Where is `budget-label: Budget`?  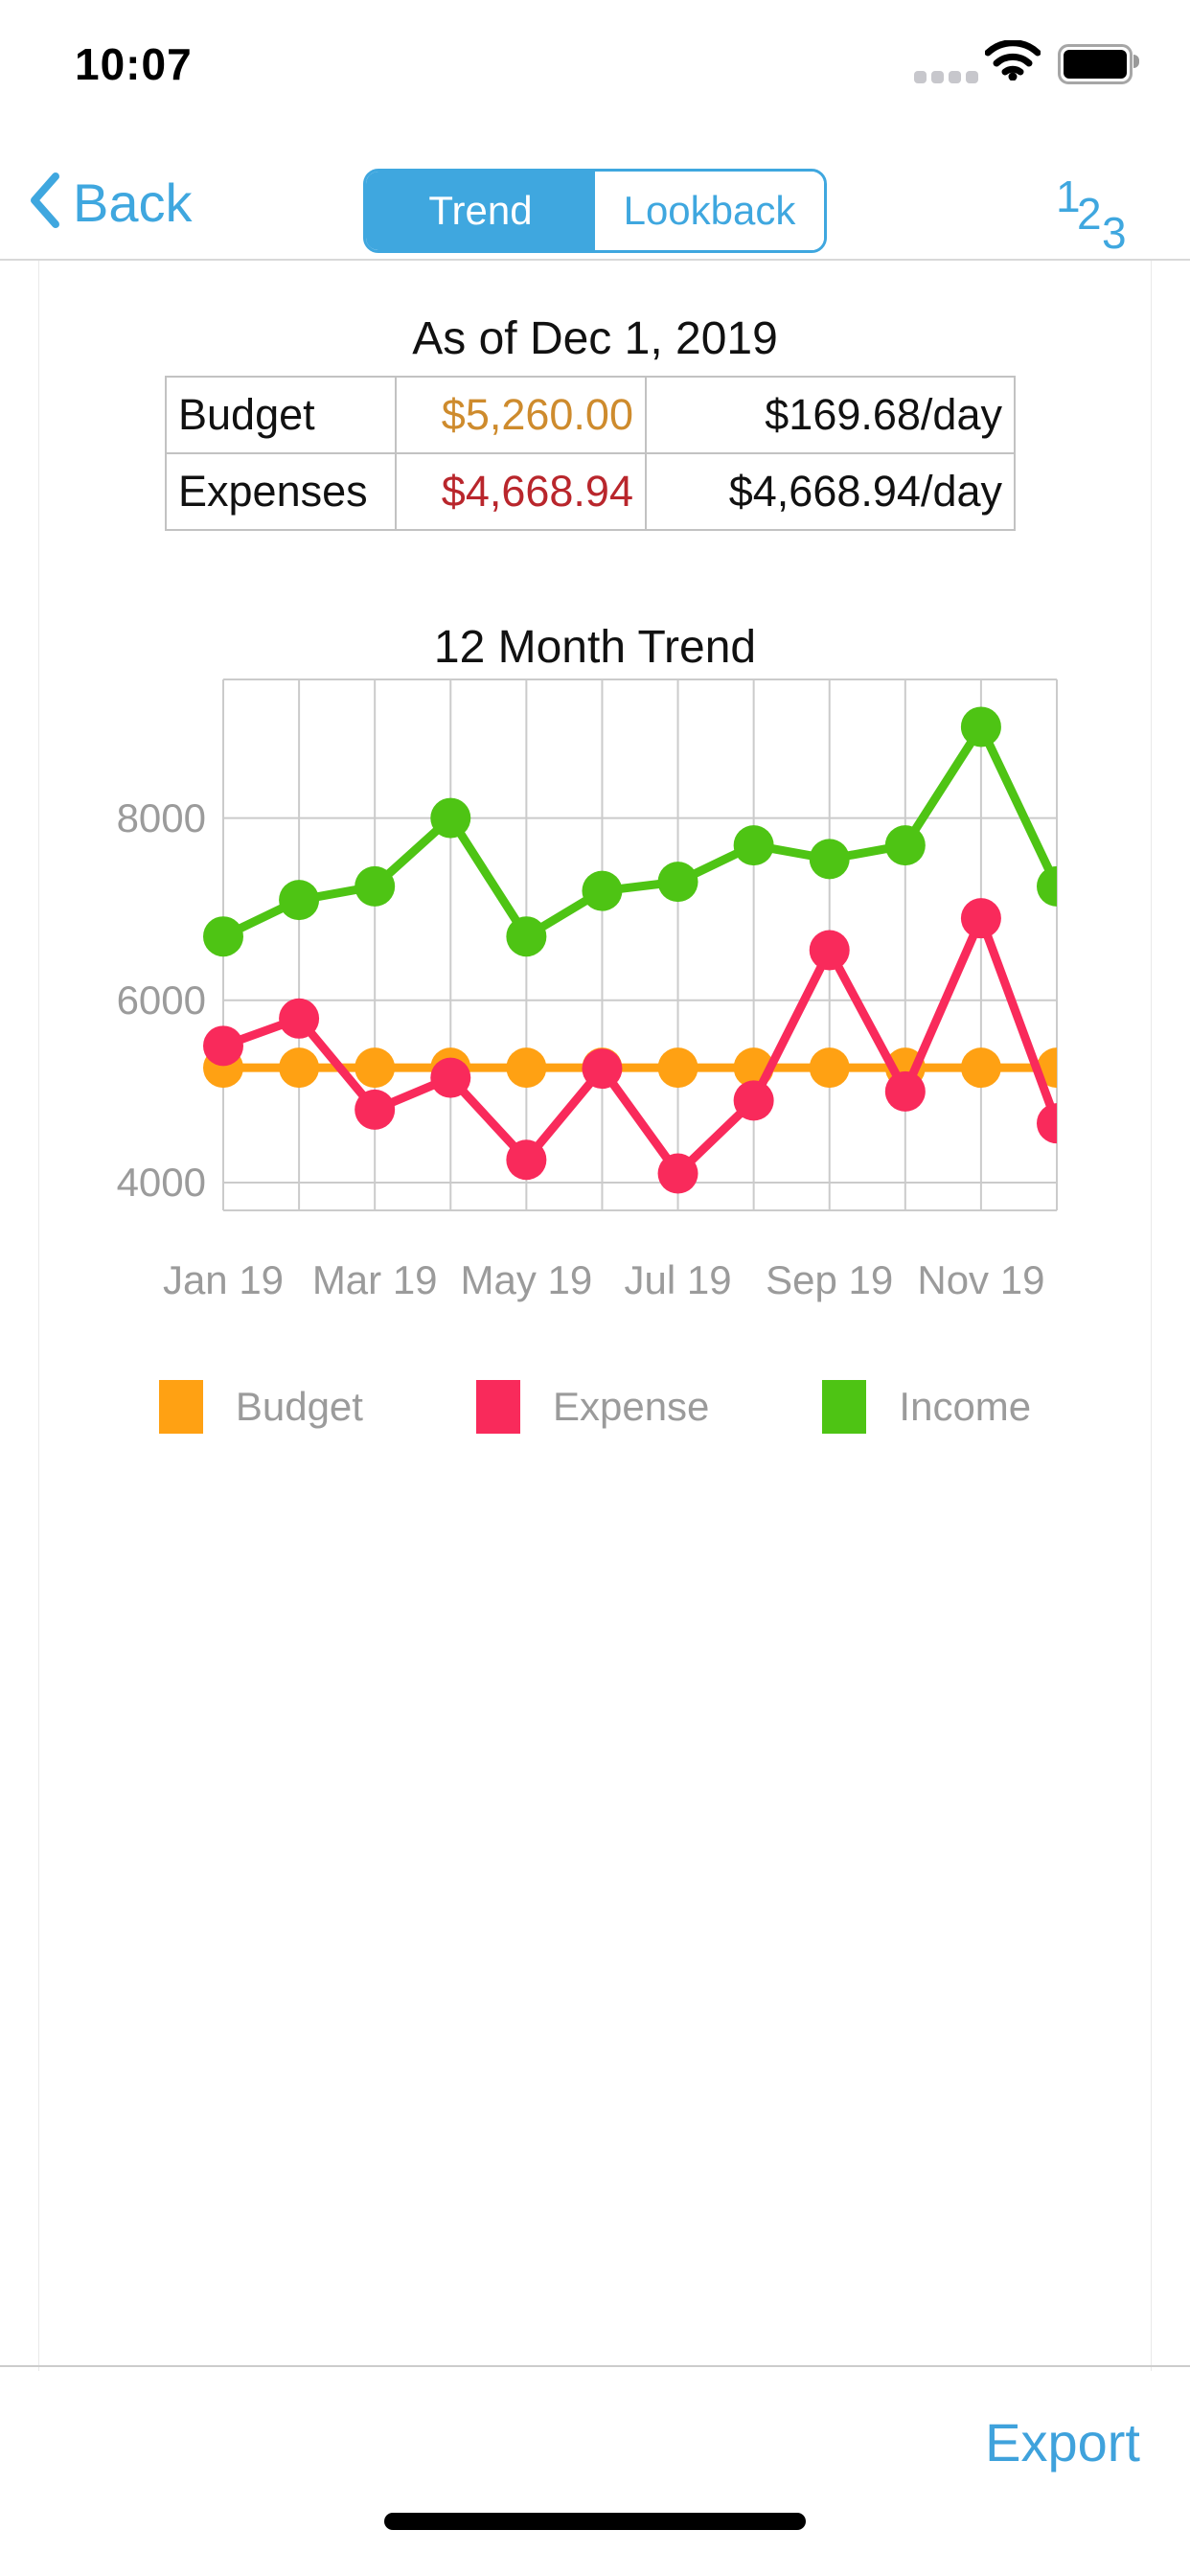 budget-label: Budget is located at coordinates (281, 415).